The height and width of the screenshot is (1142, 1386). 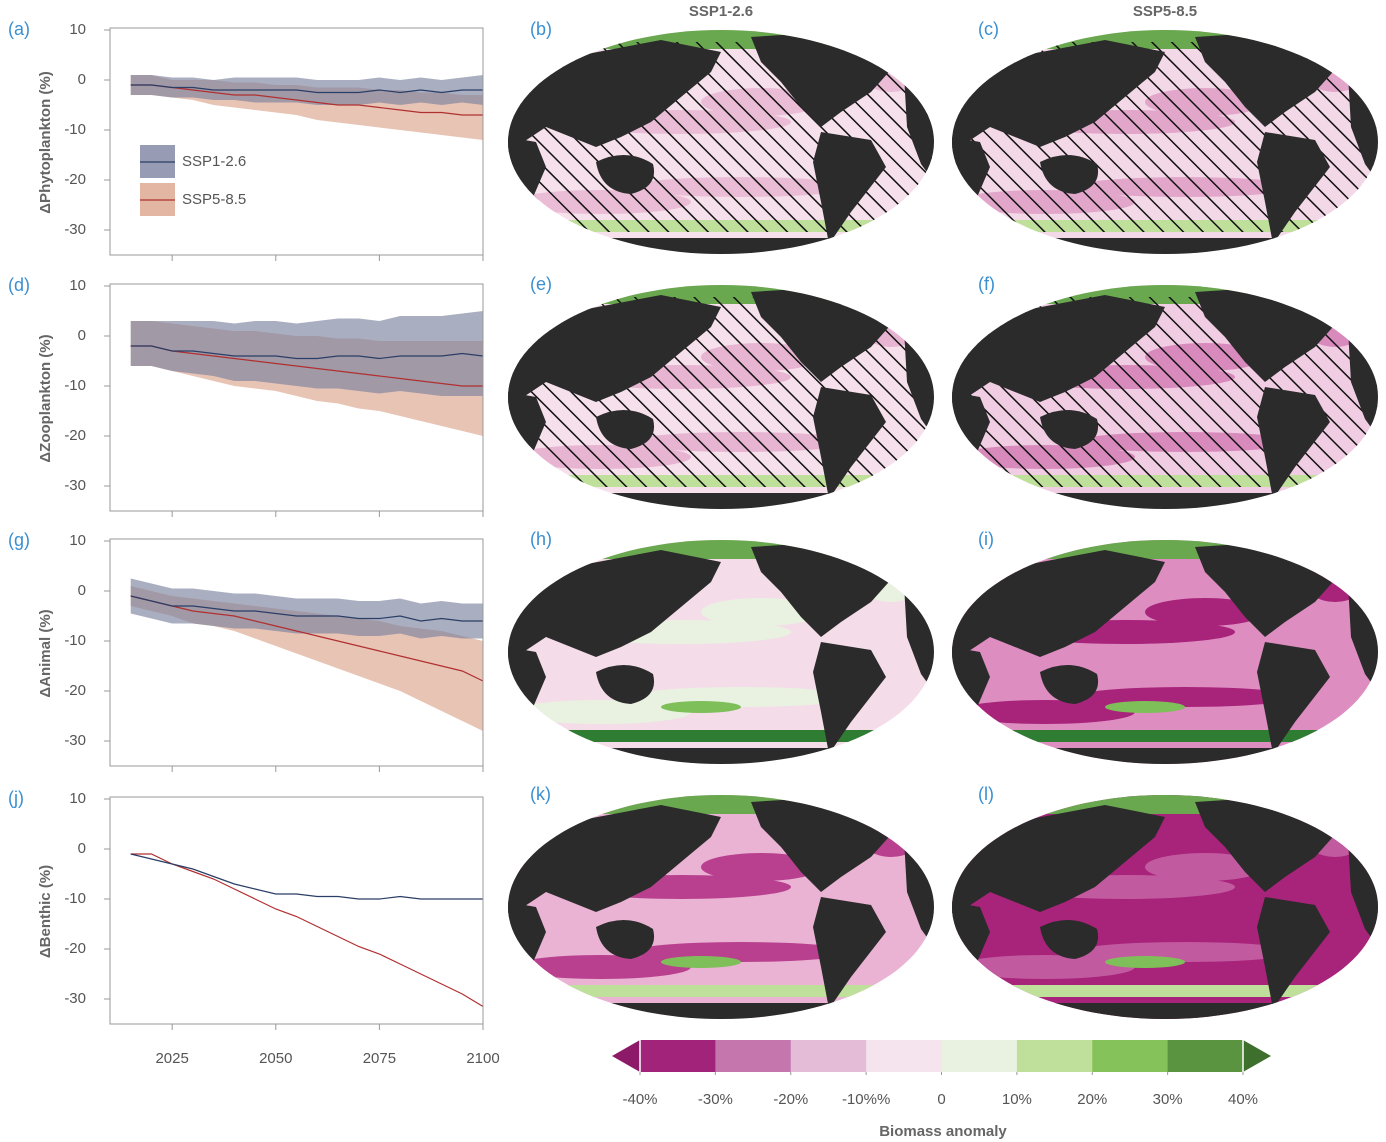 I want to click on line-panel: (g) ΔAnimal (%) 10 0 -10 -20 -30, so click(x=246, y=651).